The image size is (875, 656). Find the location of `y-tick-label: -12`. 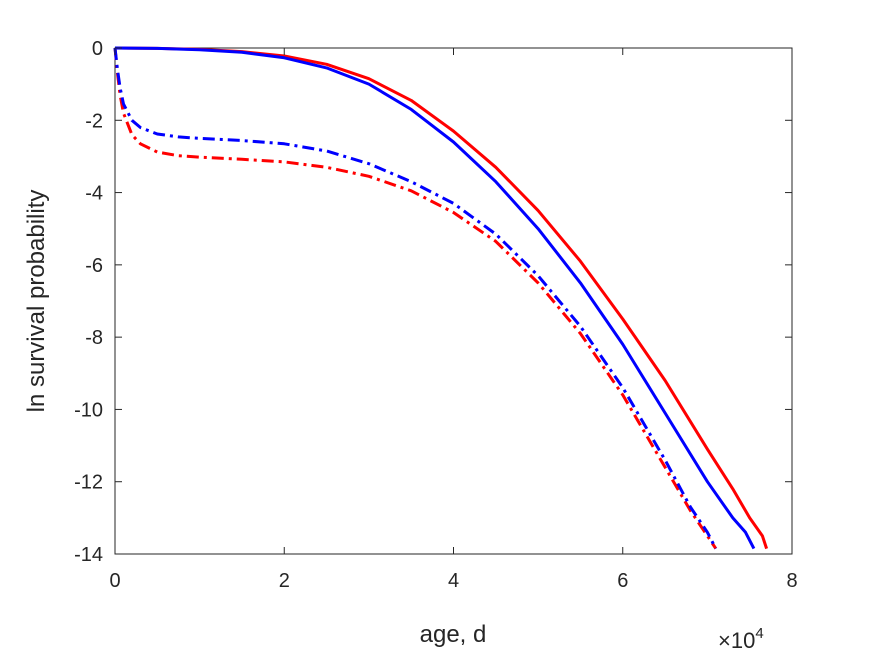

y-tick-label: -12 is located at coordinates (88, 483).